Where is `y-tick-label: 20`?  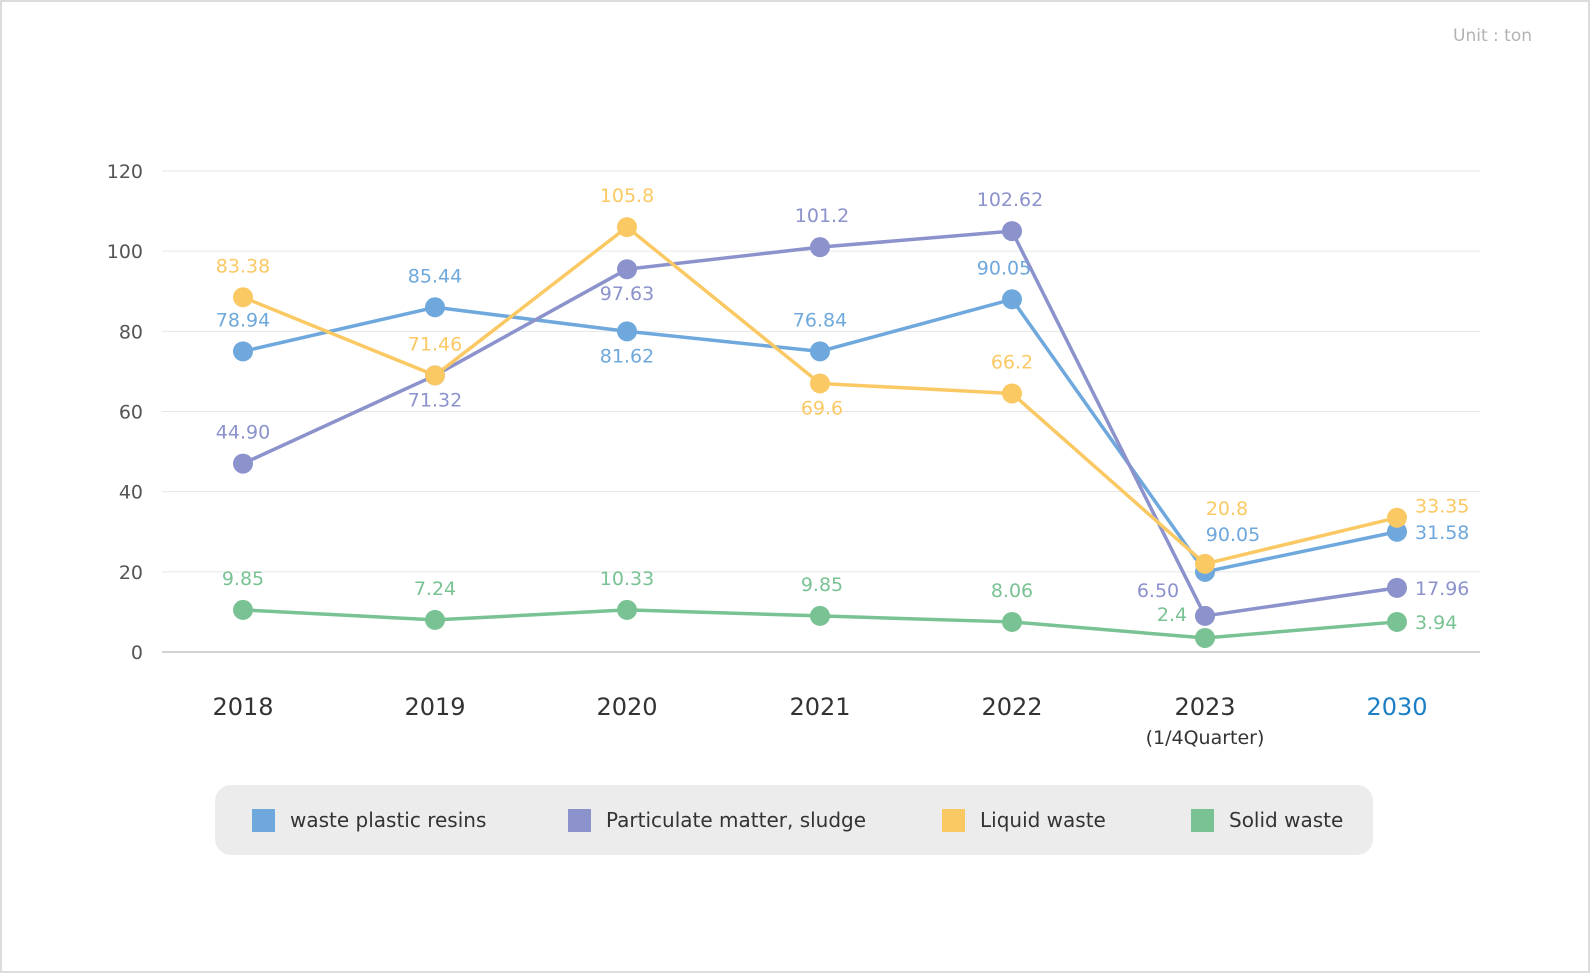
y-tick-label: 20 is located at coordinates (131, 573).